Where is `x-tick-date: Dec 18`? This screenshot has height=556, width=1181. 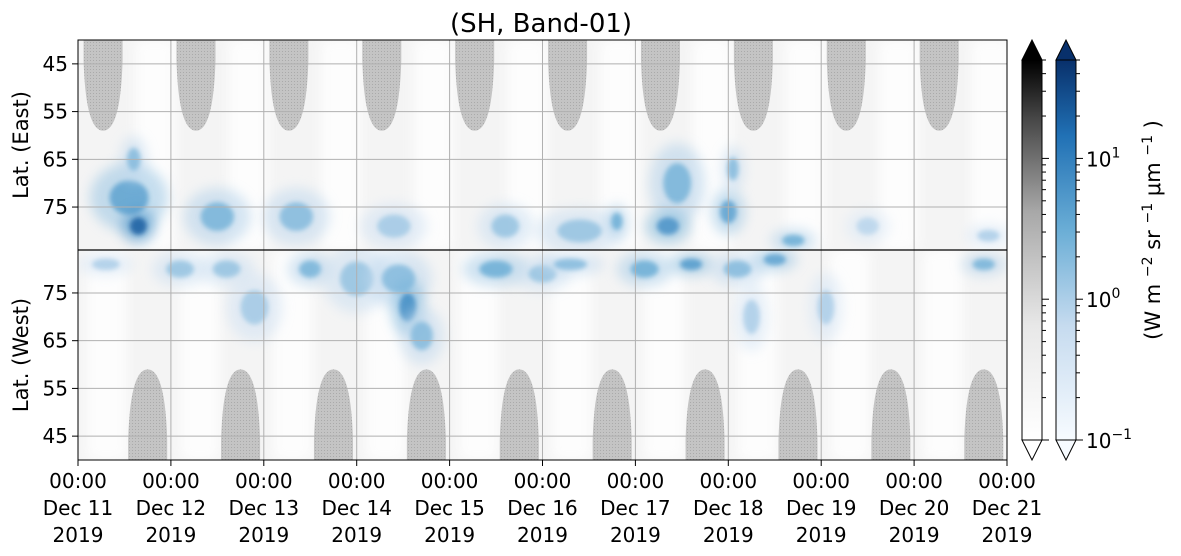 x-tick-date: Dec 18 is located at coordinates (728, 508).